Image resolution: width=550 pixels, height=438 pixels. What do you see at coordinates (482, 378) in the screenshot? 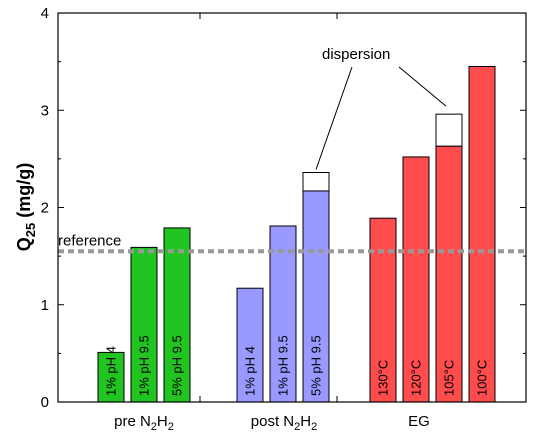
I see `bar-label: 100°C` at bounding box center [482, 378].